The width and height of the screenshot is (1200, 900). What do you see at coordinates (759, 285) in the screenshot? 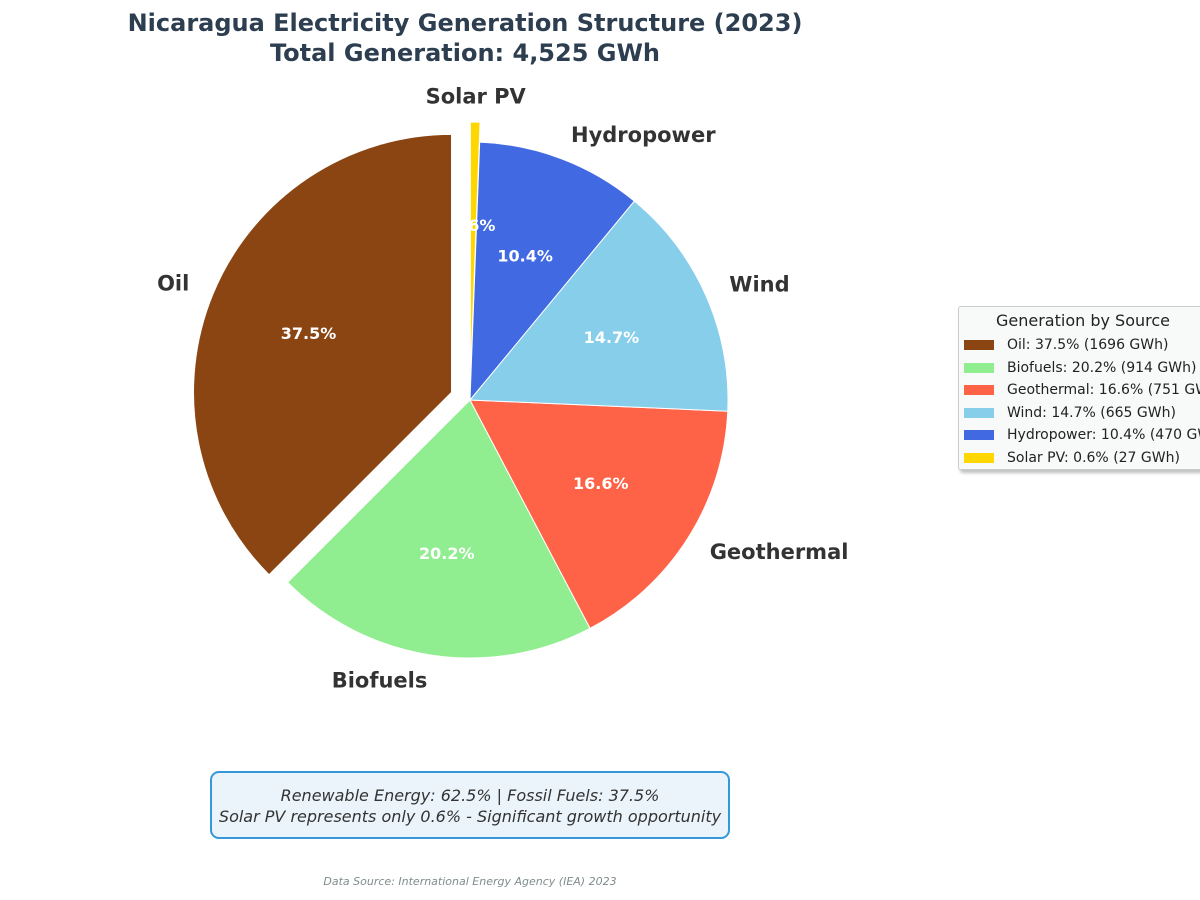
I see `pie-category-label-wind: Wind` at bounding box center [759, 285].